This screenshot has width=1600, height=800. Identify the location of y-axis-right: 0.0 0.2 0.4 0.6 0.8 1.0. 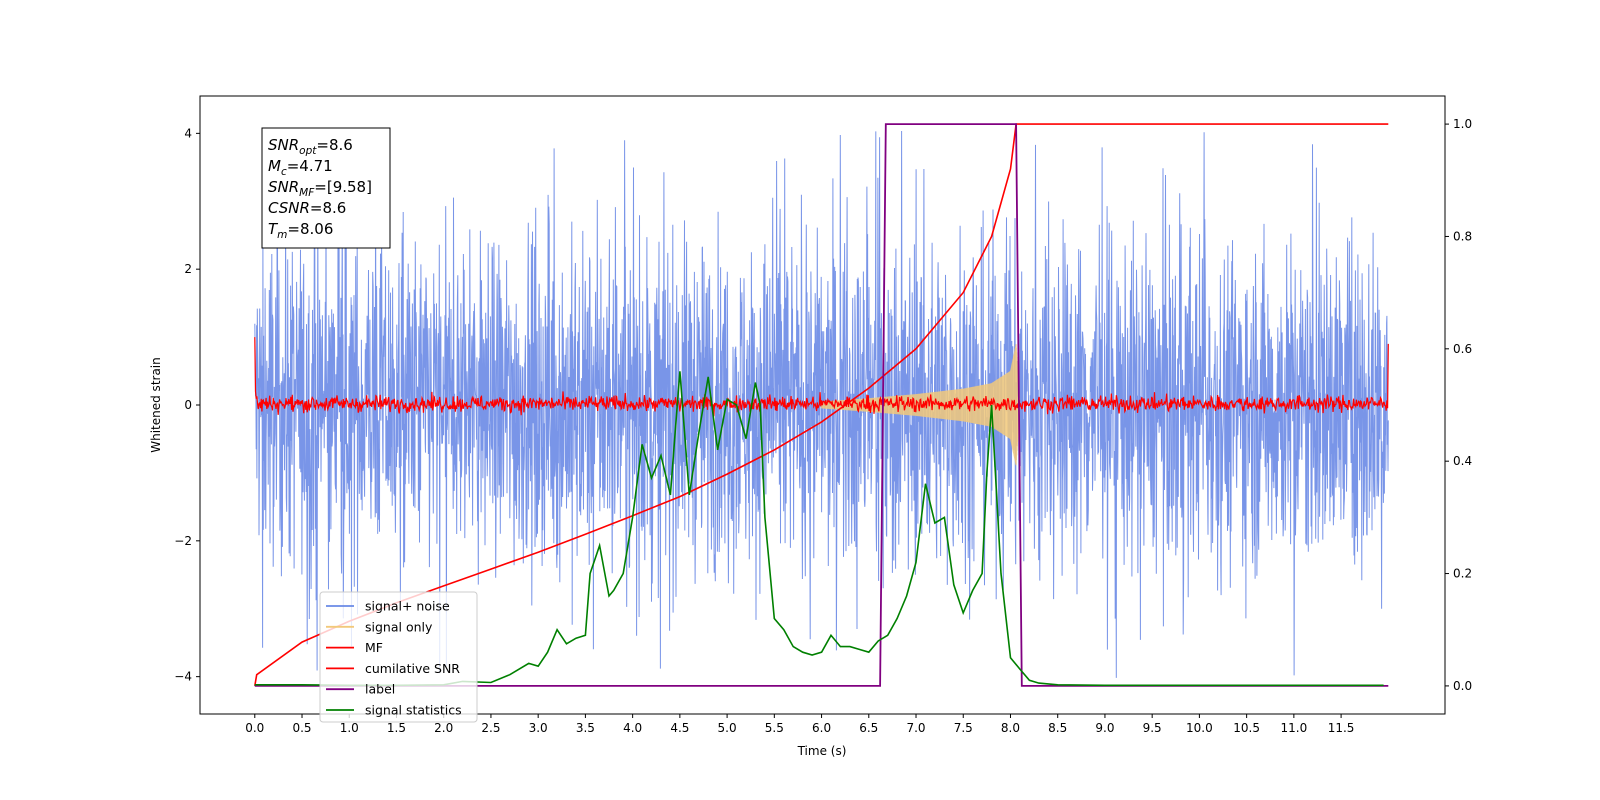
(1458, 405).